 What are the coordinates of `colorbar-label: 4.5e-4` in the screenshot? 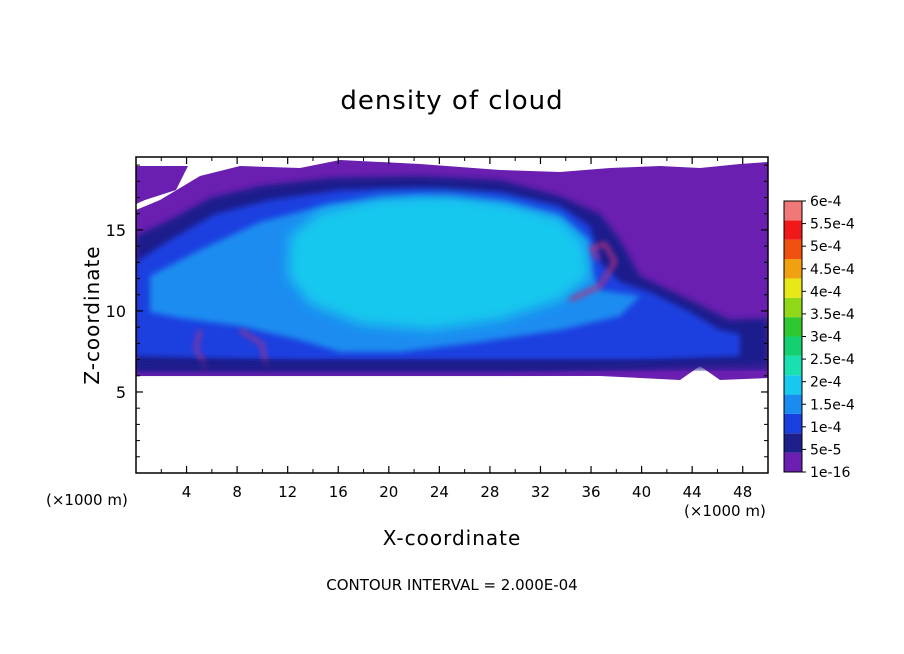 It's located at (832, 270).